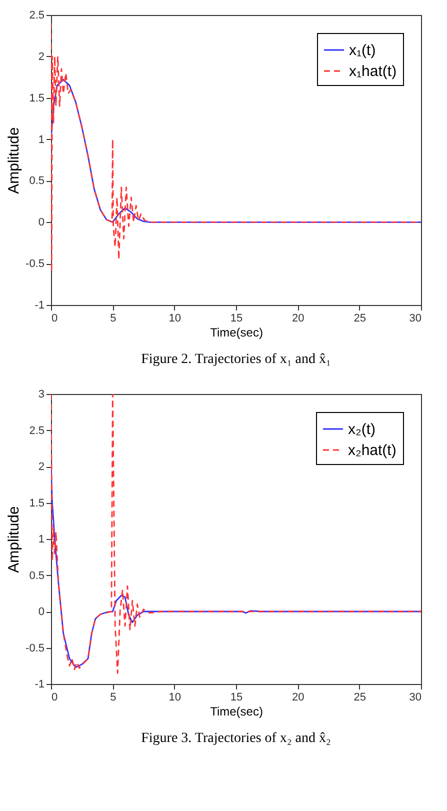 Image resolution: width=447 pixels, height=811 pixels. I want to click on legend-label: x₁hat(t), so click(373, 71).